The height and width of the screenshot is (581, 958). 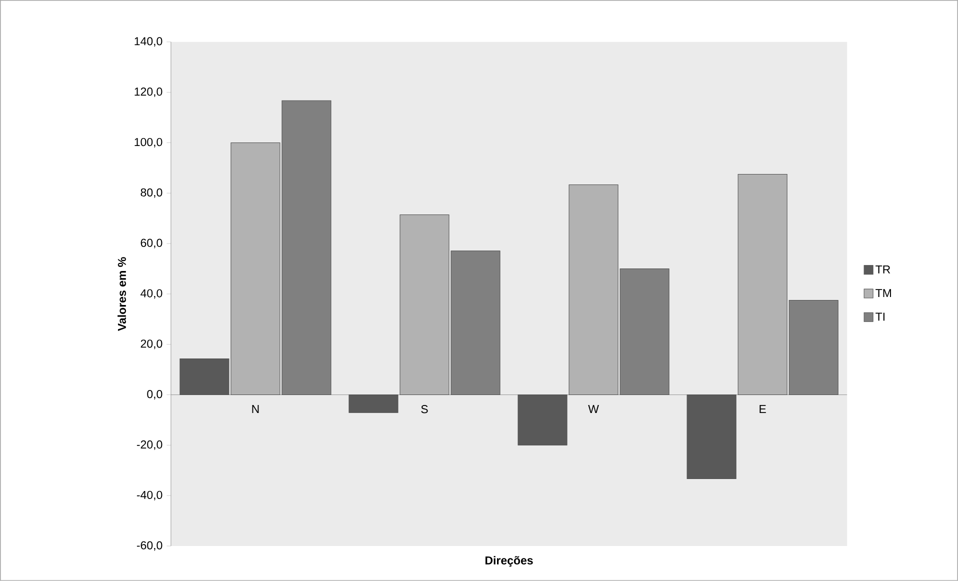 What do you see at coordinates (148, 42) in the screenshot?
I see `y-tick-label: 140,0` at bounding box center [148, 42].